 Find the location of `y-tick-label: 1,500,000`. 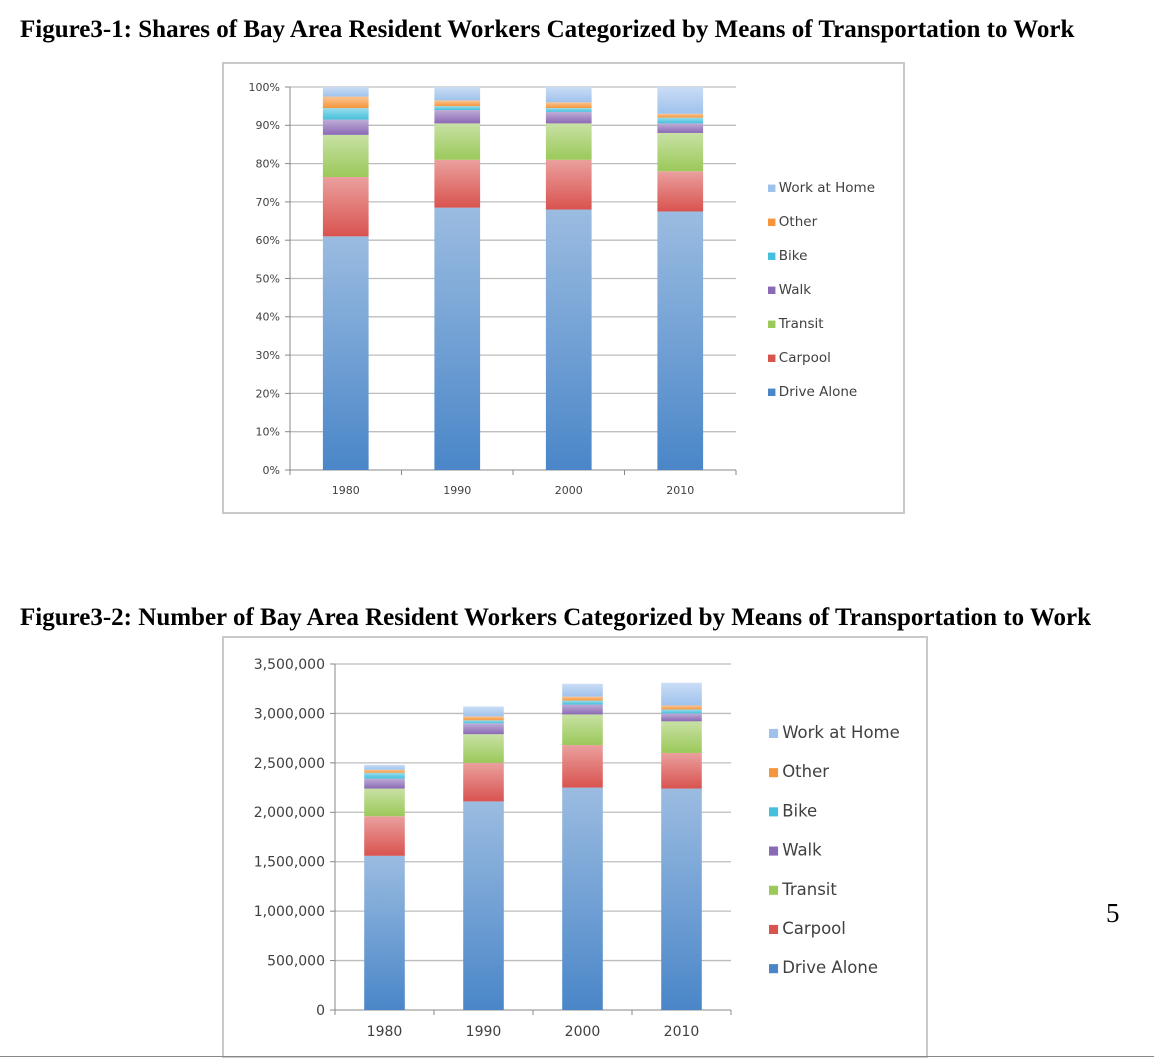

y-tick-label: 1,500,000 is located at coordinates (289, 863).